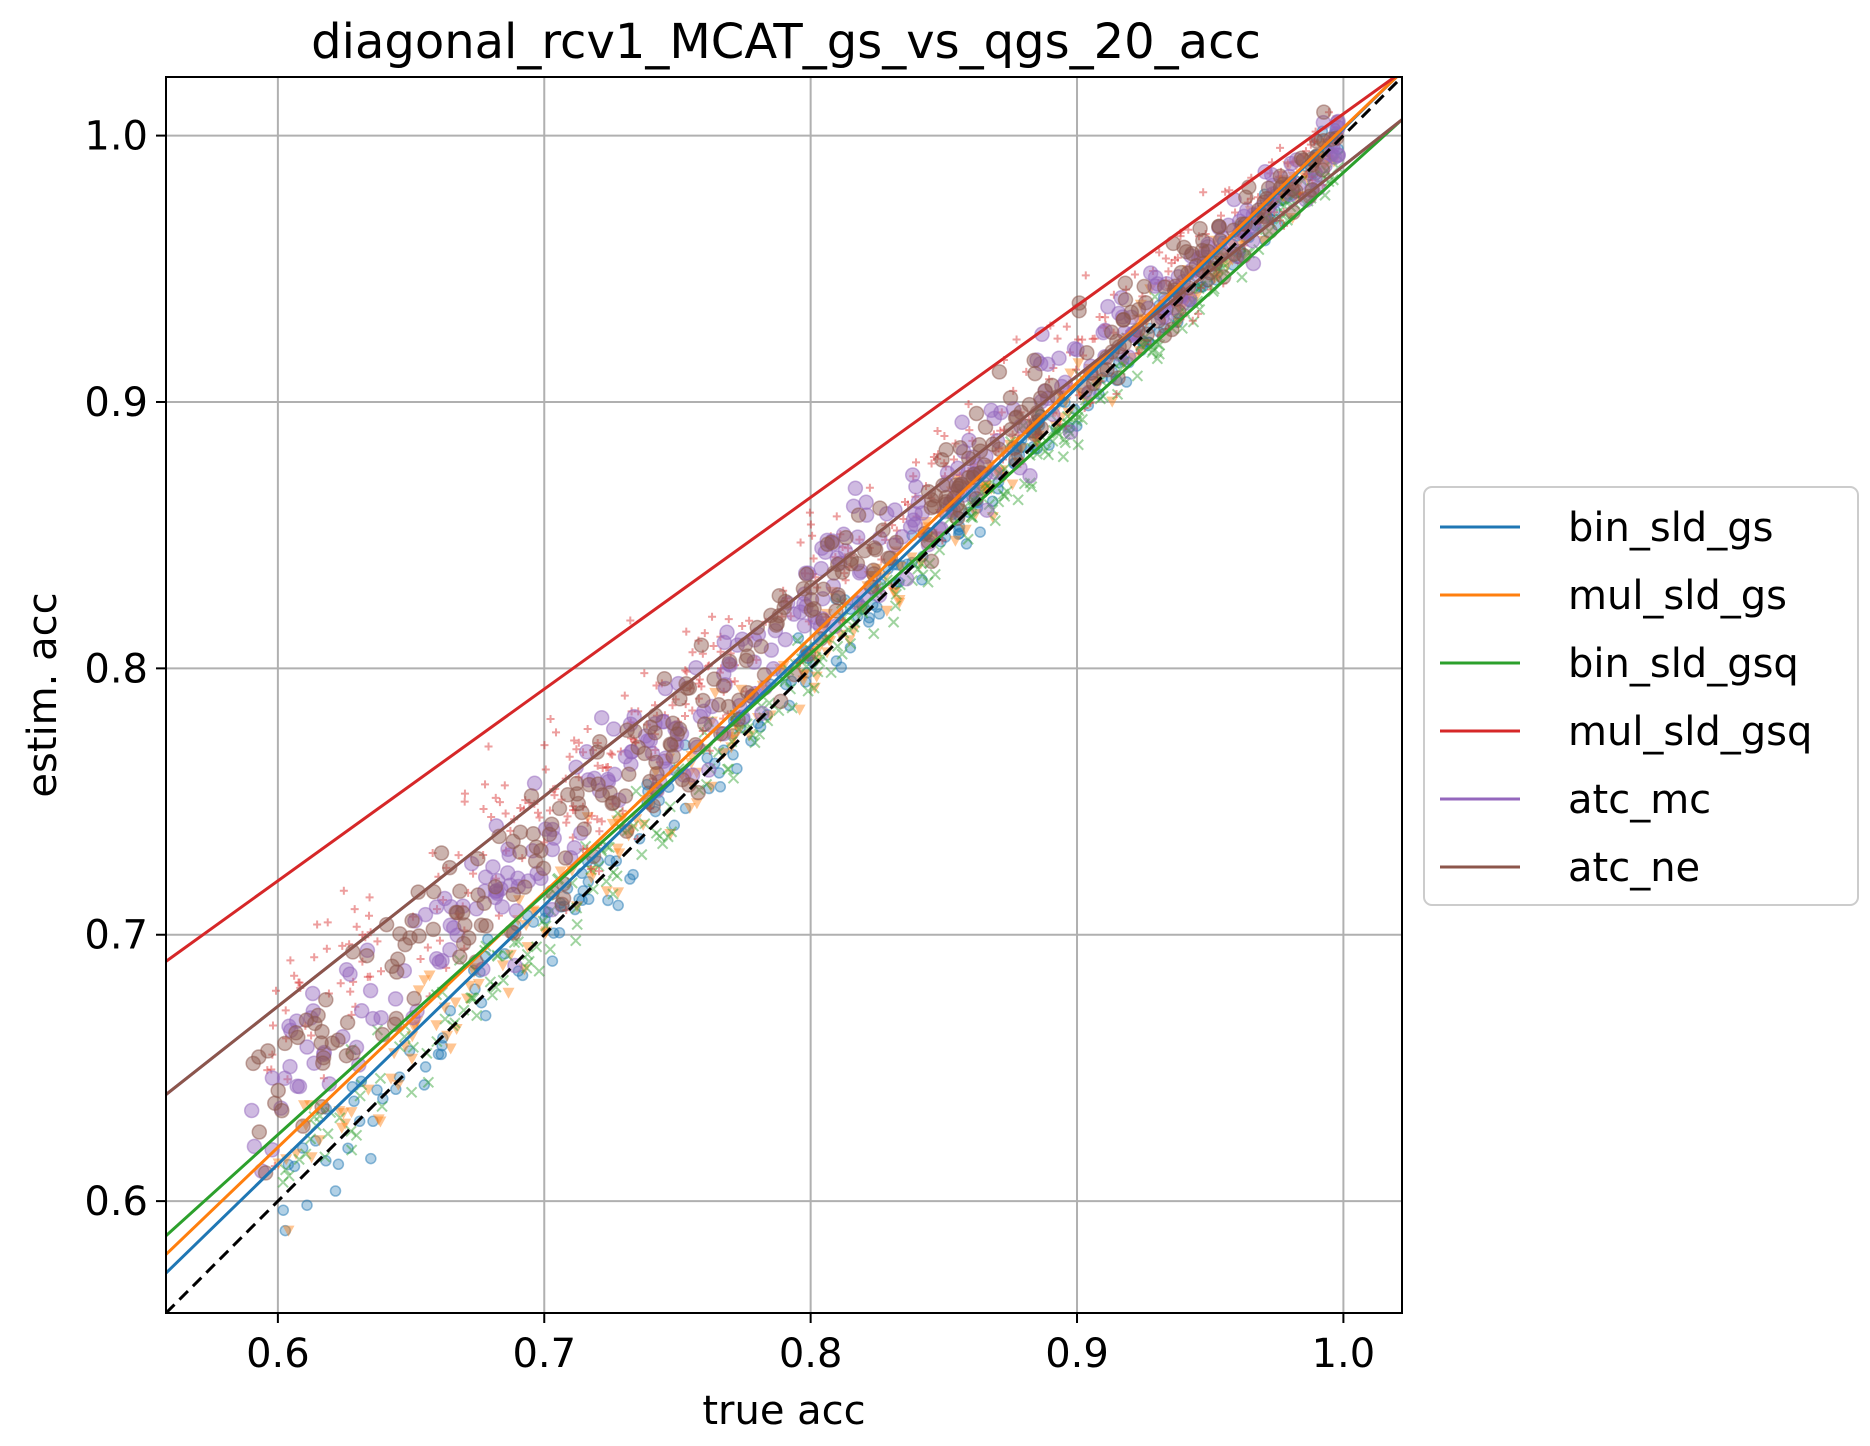 The width and height of the screenshot is (1870, 1446). Describe the element at coordinates (116, 137) in the screenshot. I see `y-tick-label-4: 1.0` at that location.